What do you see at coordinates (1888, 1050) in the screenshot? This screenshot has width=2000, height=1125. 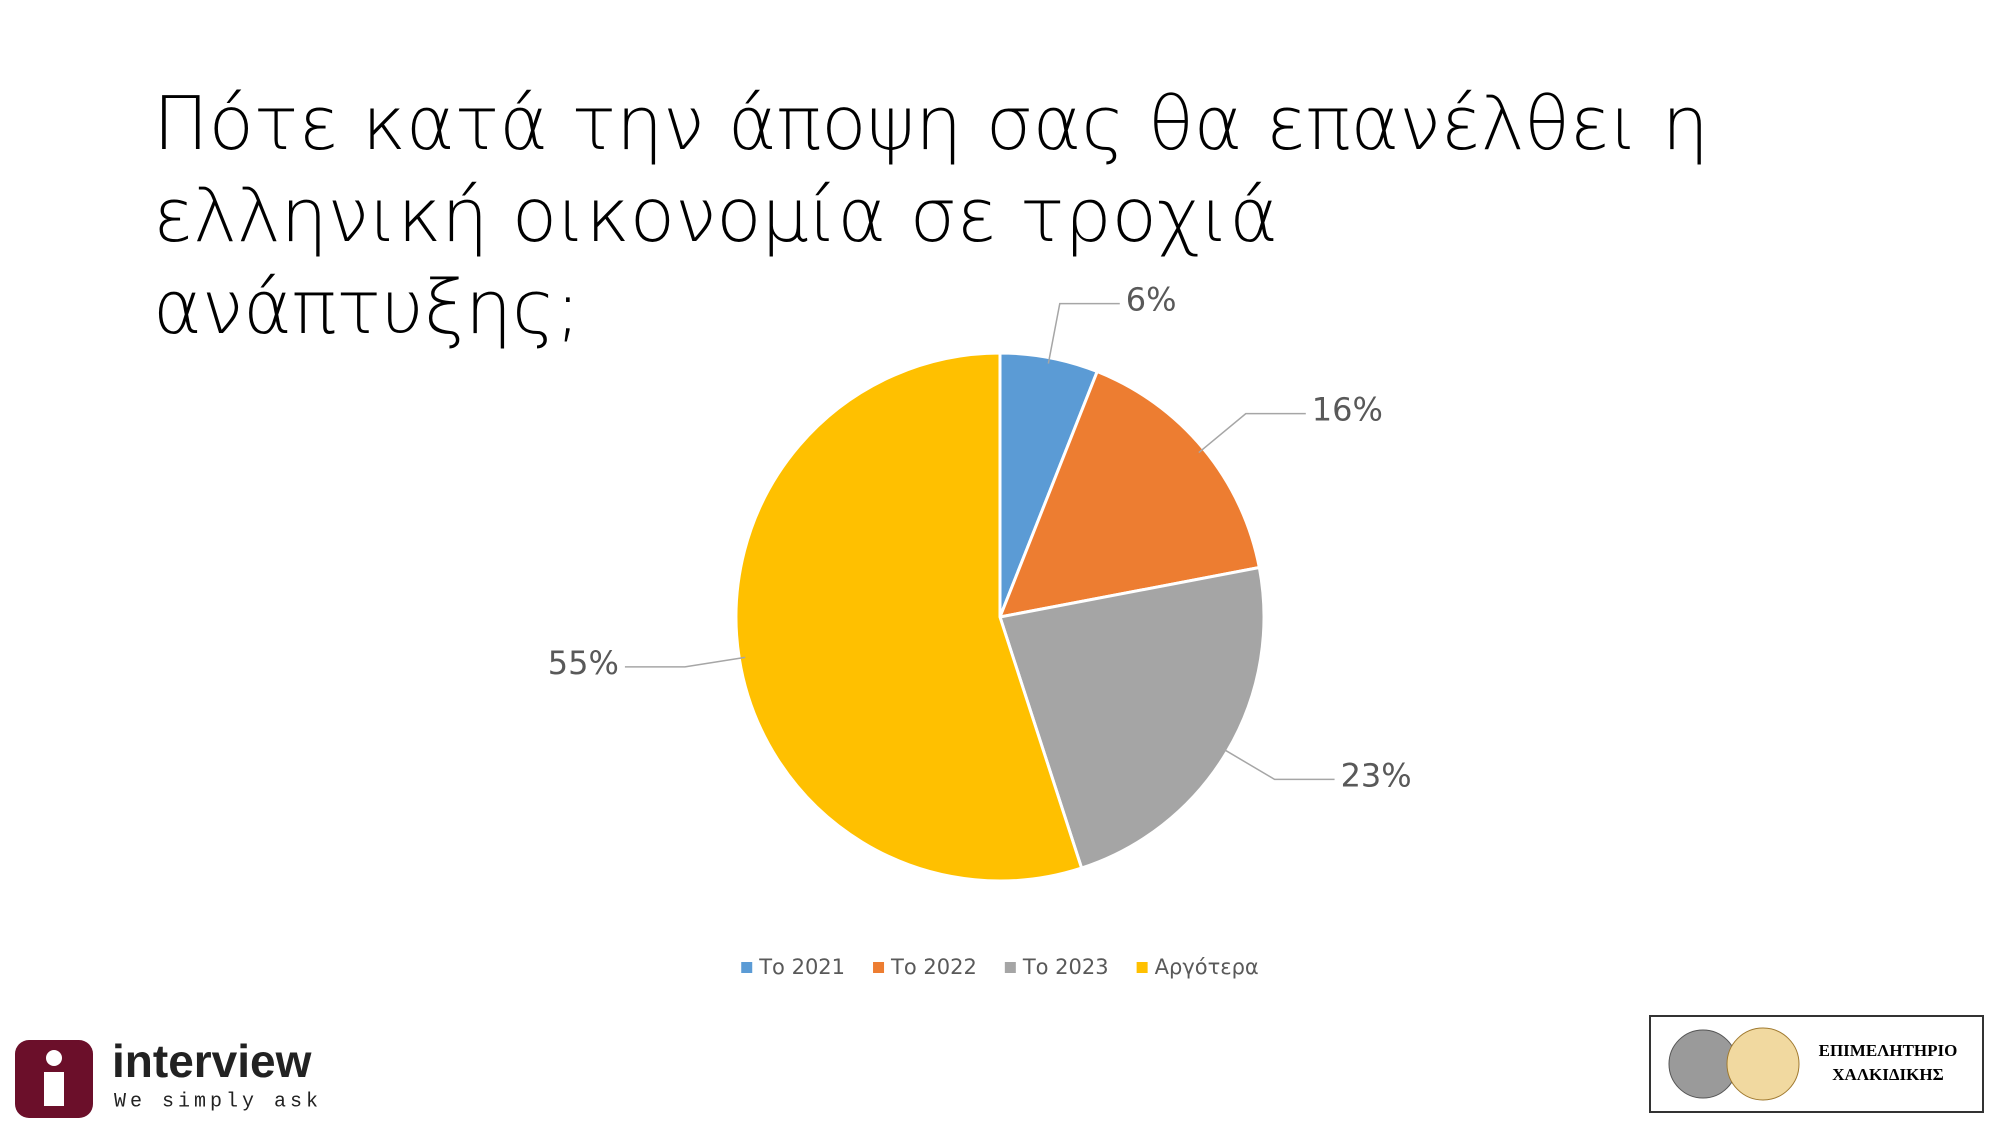 I see `logo-text: ΕΠΙΜΕΛΗΤΗΡΙΟ` at bounding box center [1888, 1050].